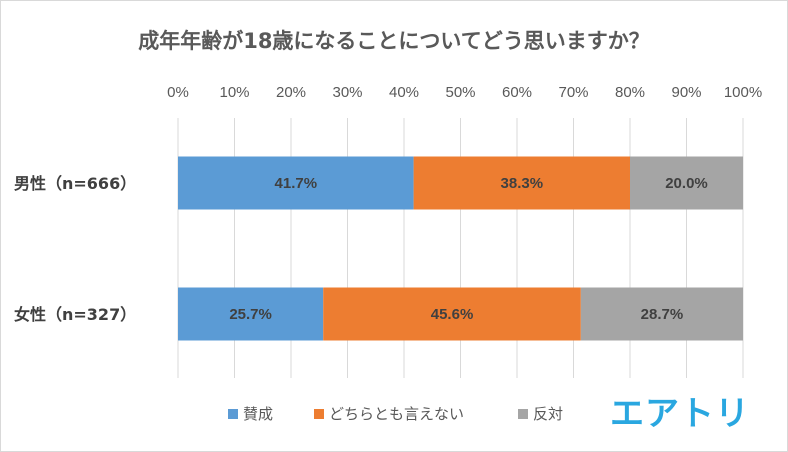 The width and height of the screenshot is (788, 452). What do you see at coordinates (460, 92) in the screenshot?
I see `x-tick-label: 50%` at bounding box center [460, 92].